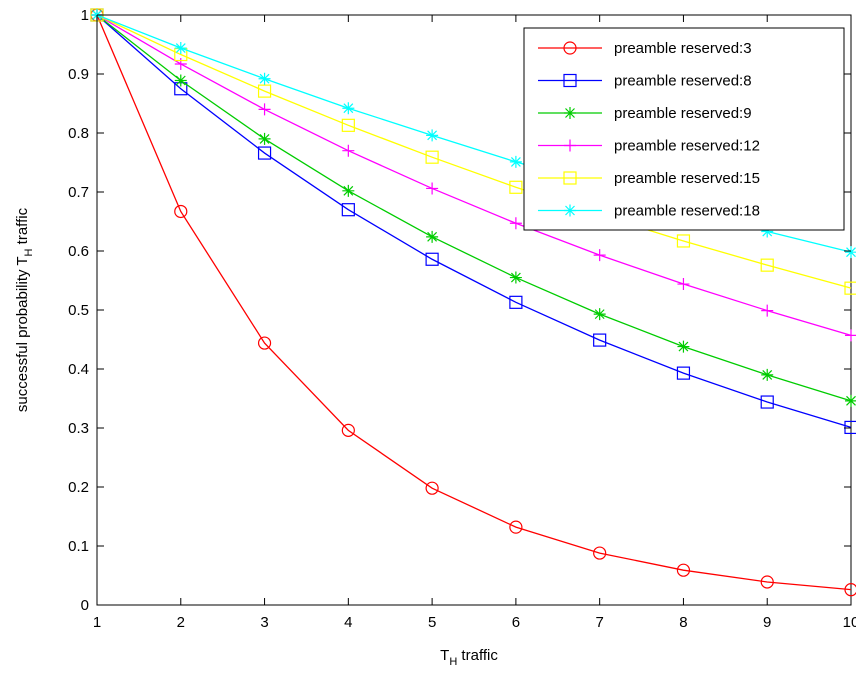 The image size is (856, 675). I want to click on x-tick-label: 6, so click(516, 622).